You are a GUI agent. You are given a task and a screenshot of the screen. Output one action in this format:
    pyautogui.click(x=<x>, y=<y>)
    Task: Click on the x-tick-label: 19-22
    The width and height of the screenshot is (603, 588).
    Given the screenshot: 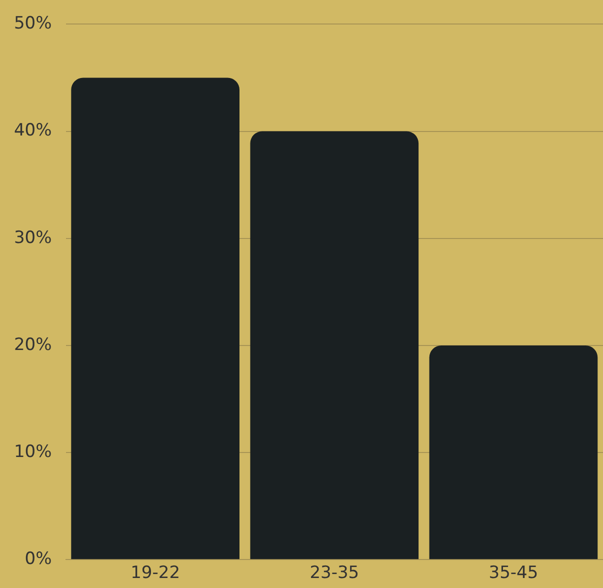 What is the action you would take?
    pyautogui.click(x=155, y=573)
    